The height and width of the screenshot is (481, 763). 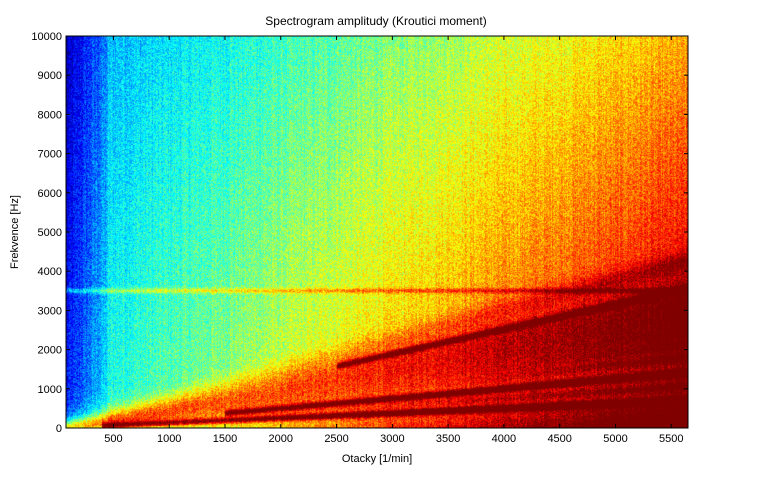 I want to click on x-tick-label: 3500, so click(x=448, y=439).